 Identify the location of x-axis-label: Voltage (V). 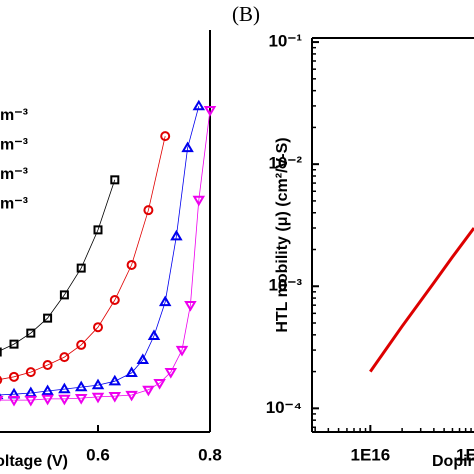
(34, 461).